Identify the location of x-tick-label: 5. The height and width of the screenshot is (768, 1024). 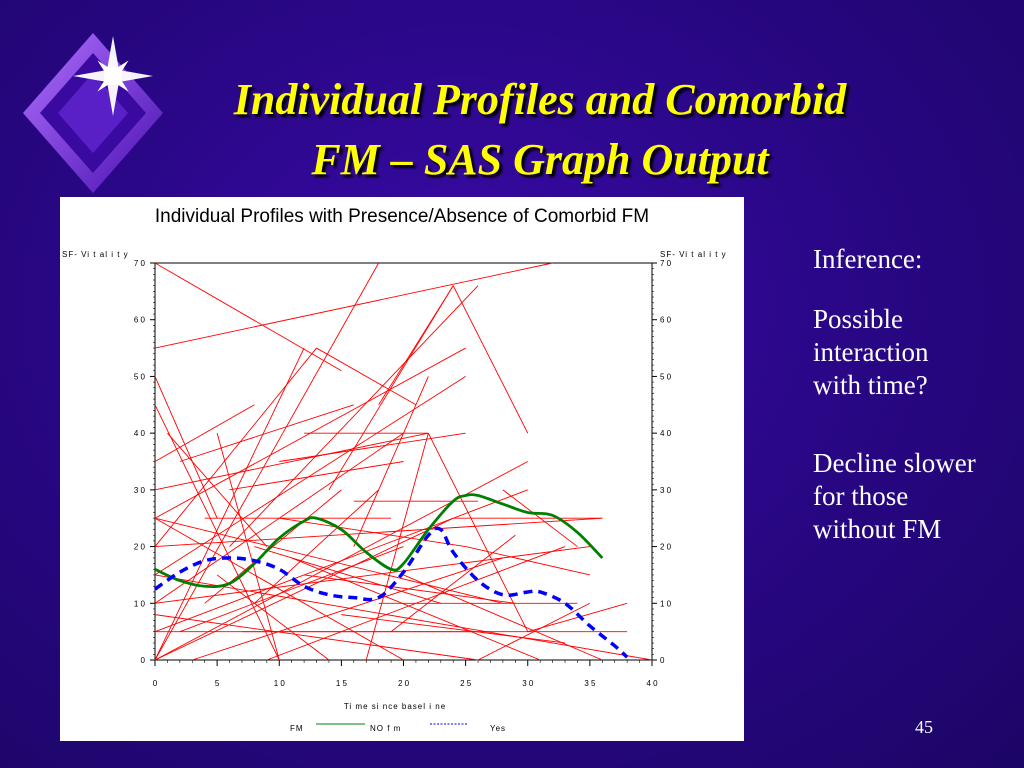
(217, 683).